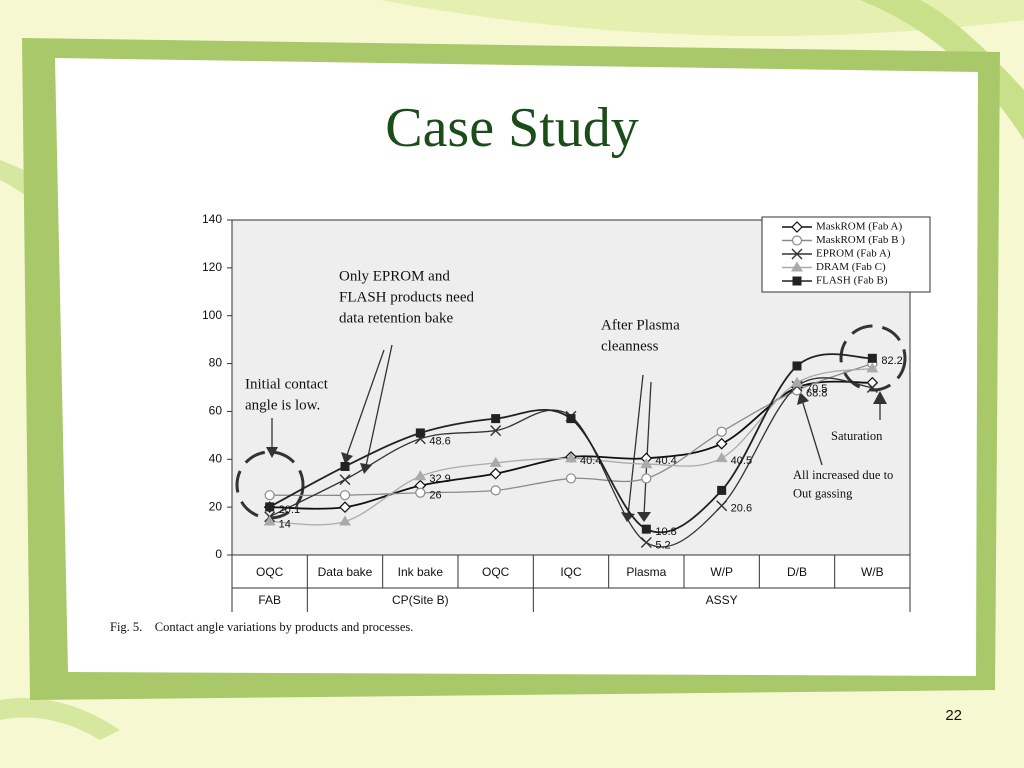  Describe the element at coordinates (640, 325) in the screenshot. I see `annotation: After Plasma` at that location.